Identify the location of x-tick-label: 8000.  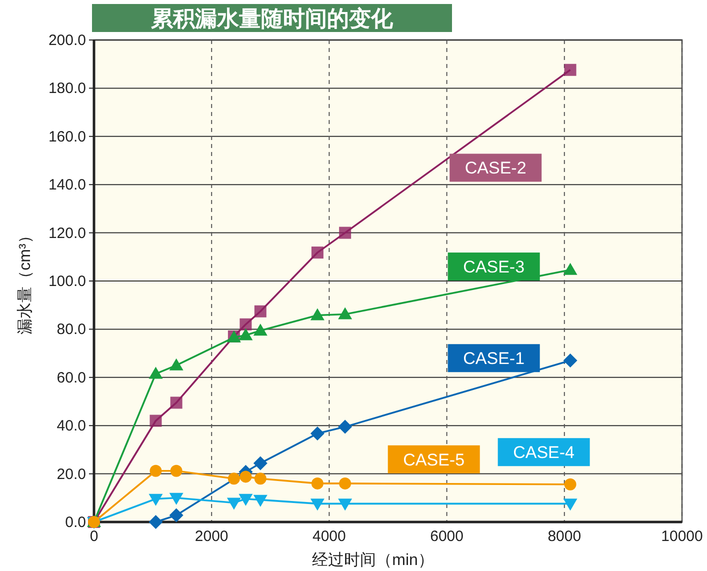
(565, 536).